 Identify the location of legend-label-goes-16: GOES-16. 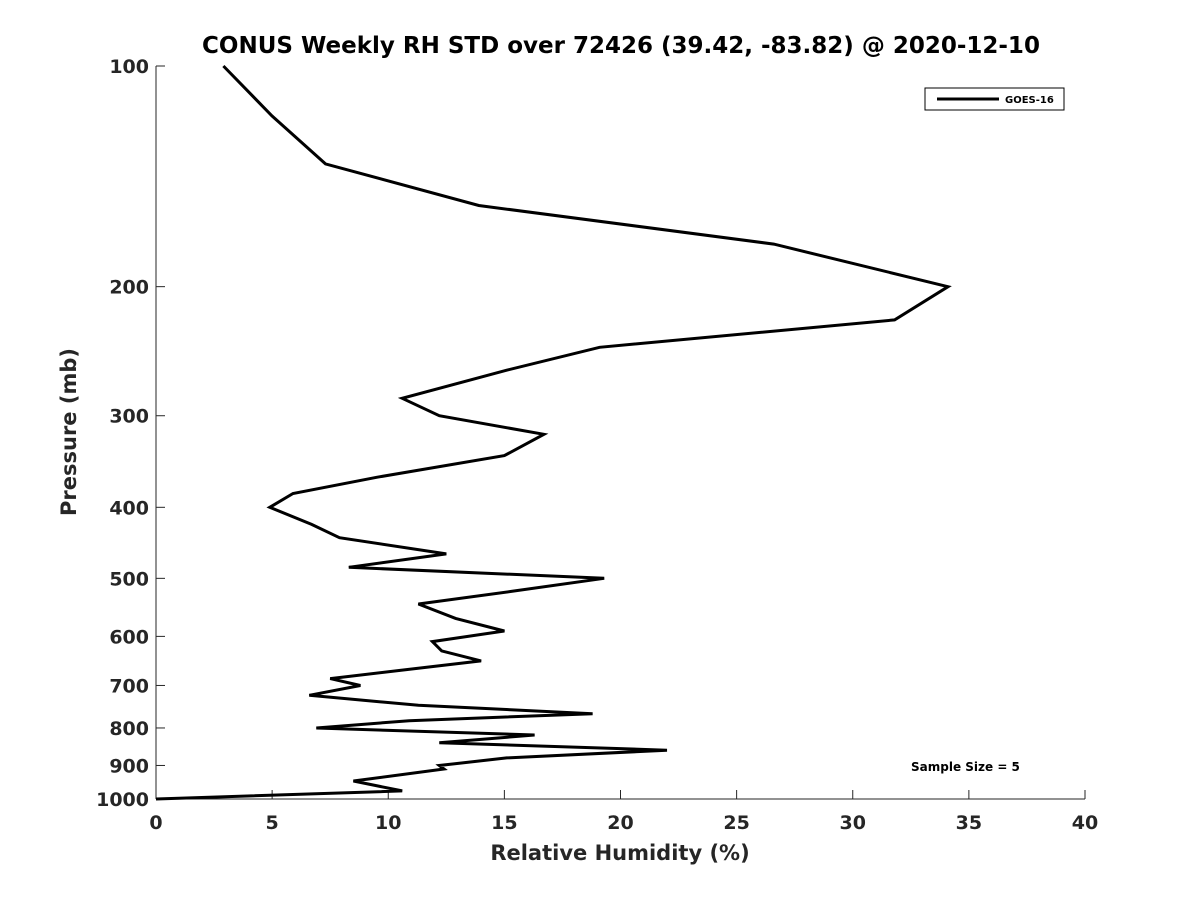
(1029, 100).